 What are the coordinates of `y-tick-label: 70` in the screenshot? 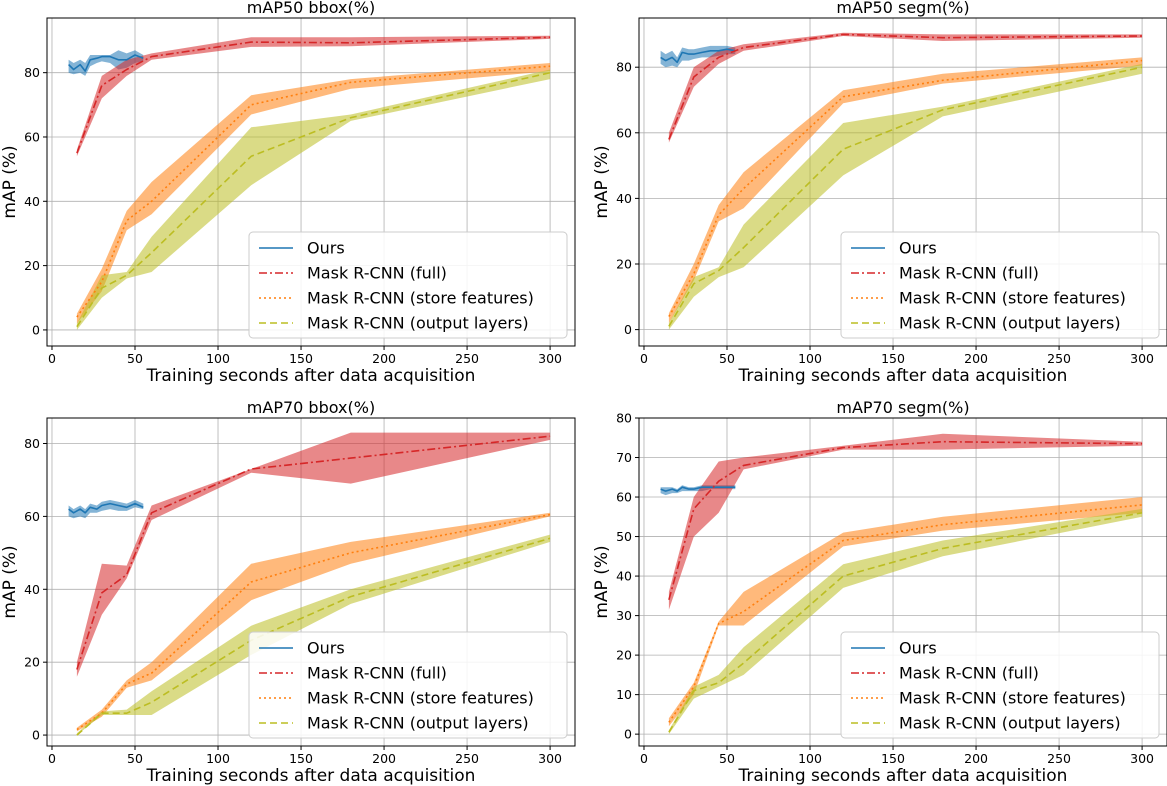 It's located at (624, 457).